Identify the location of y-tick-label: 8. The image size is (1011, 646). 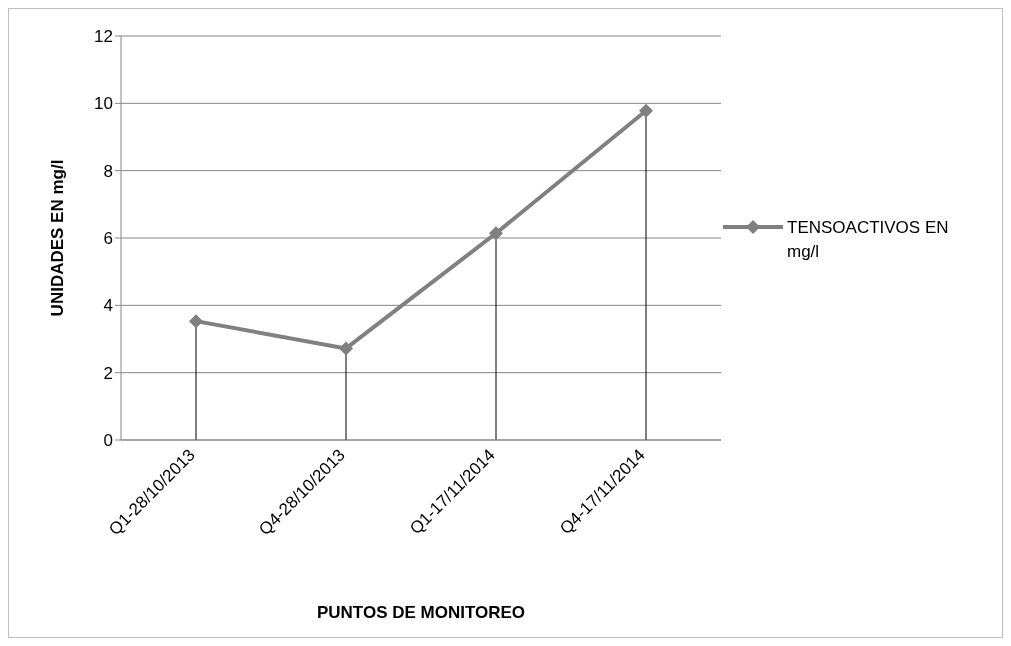
(108, 171).